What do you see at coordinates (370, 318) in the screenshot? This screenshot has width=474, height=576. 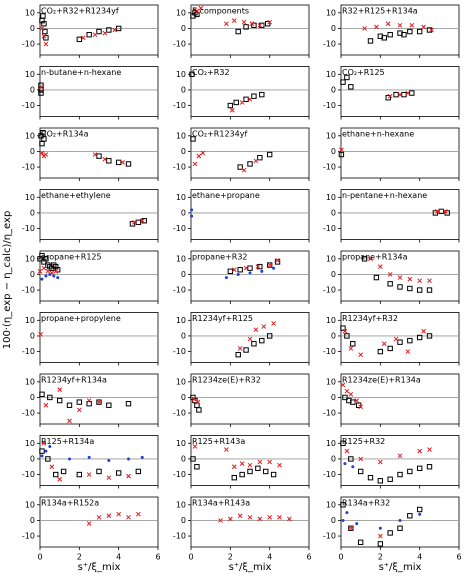 I see `panel-title: R1234yf+R32` at bounding box center [370, 318].